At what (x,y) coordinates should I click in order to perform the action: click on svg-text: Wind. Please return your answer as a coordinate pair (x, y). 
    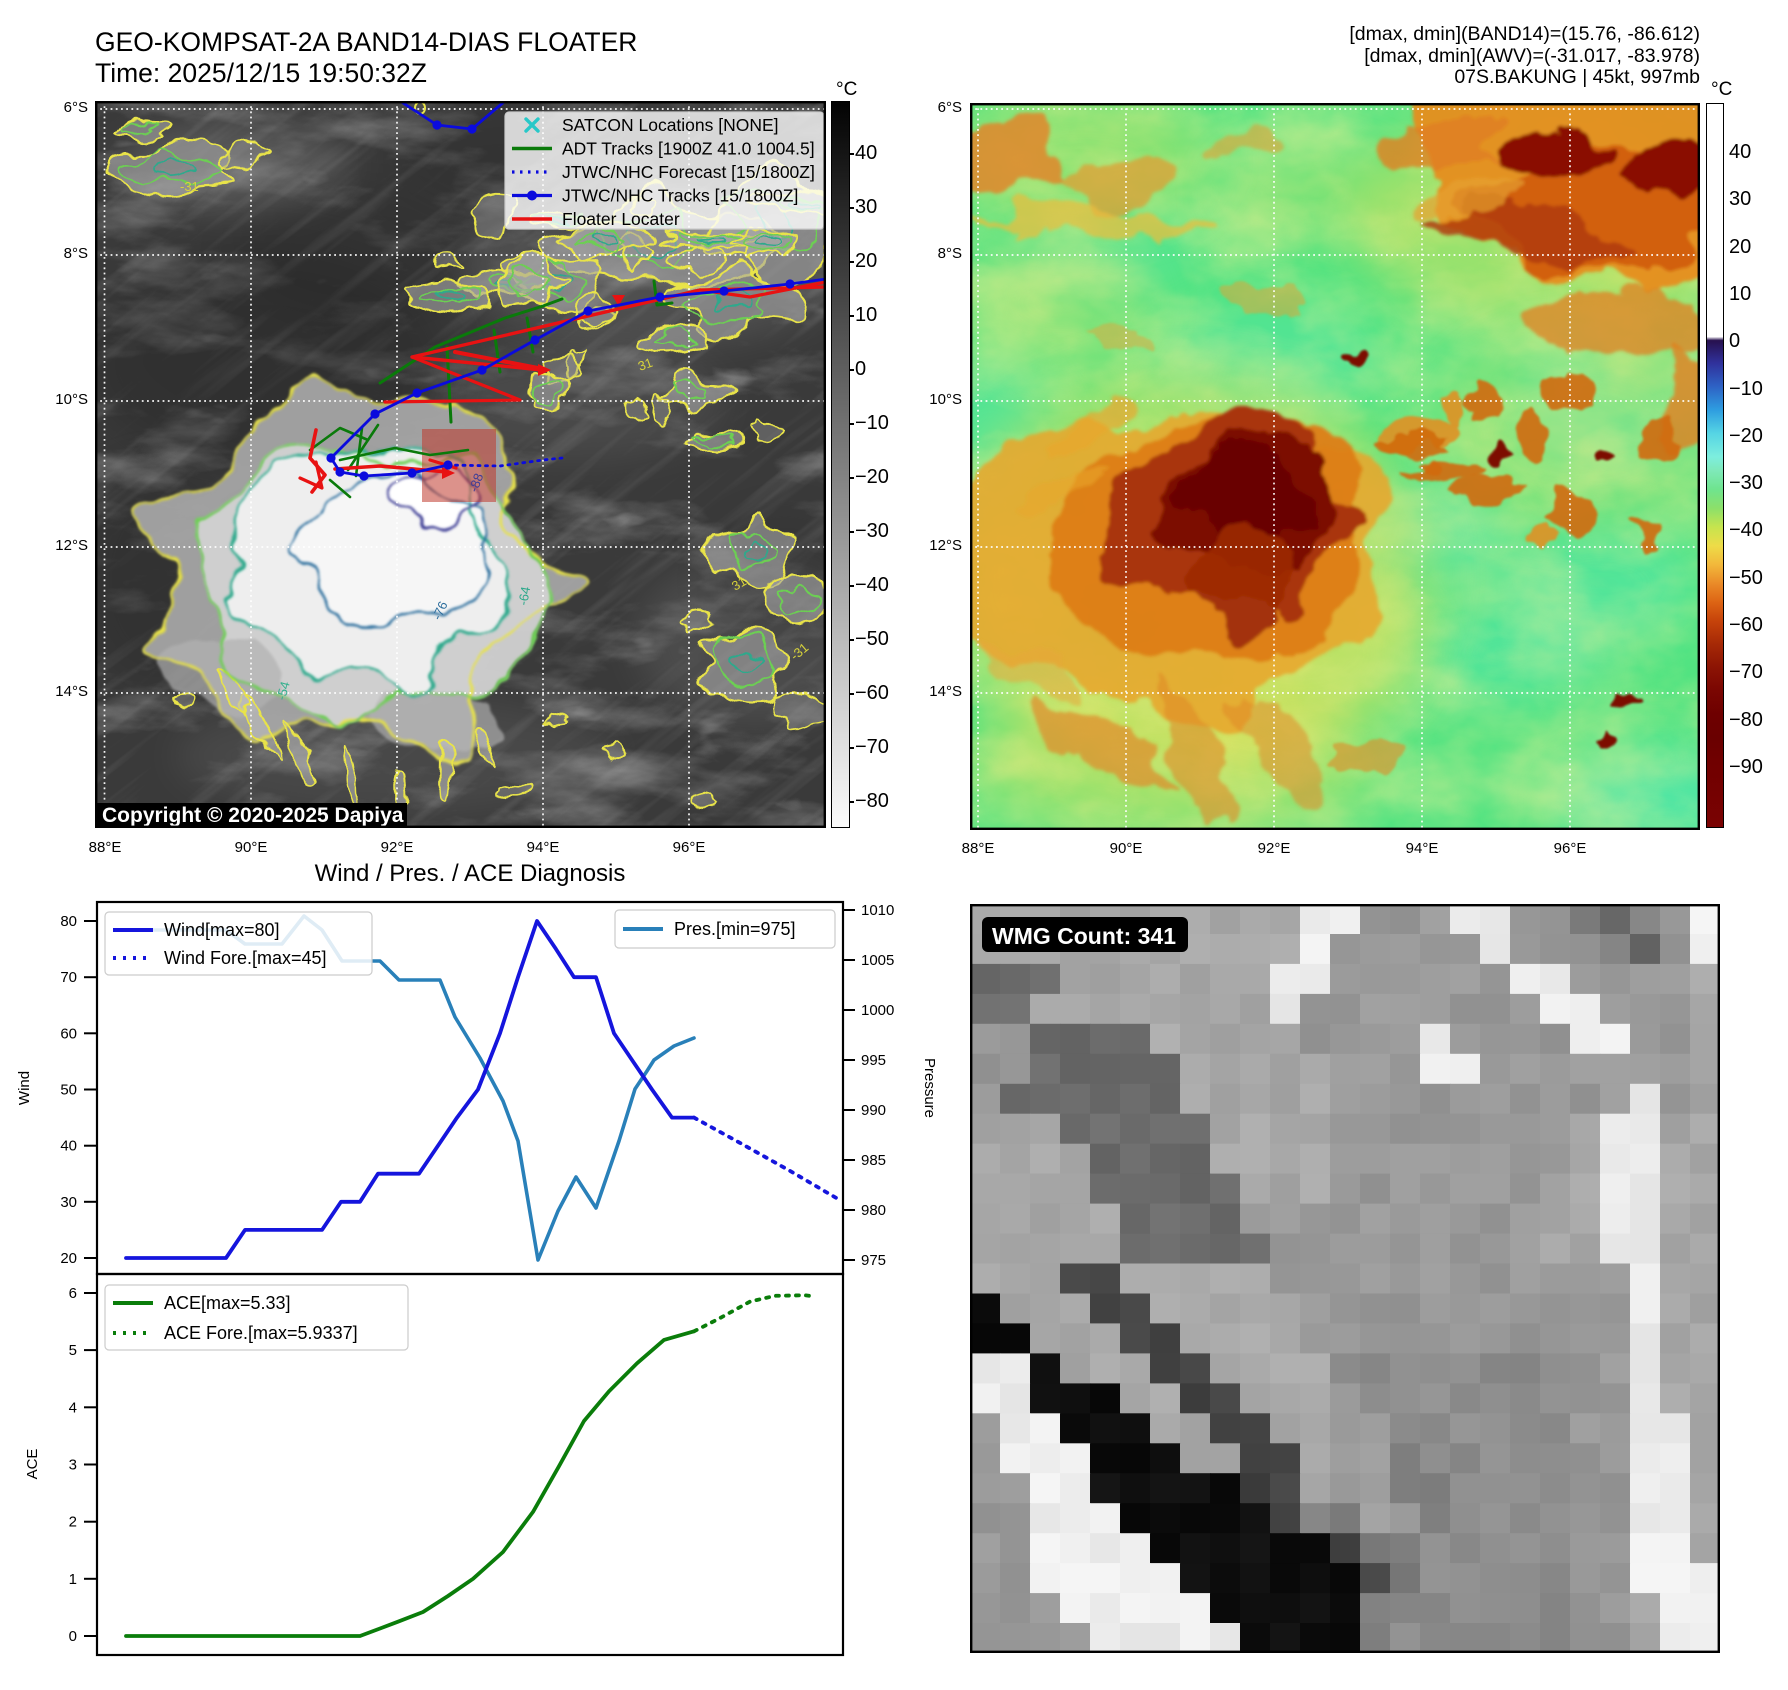
    Looking at the image, I should click on (24, 1088).